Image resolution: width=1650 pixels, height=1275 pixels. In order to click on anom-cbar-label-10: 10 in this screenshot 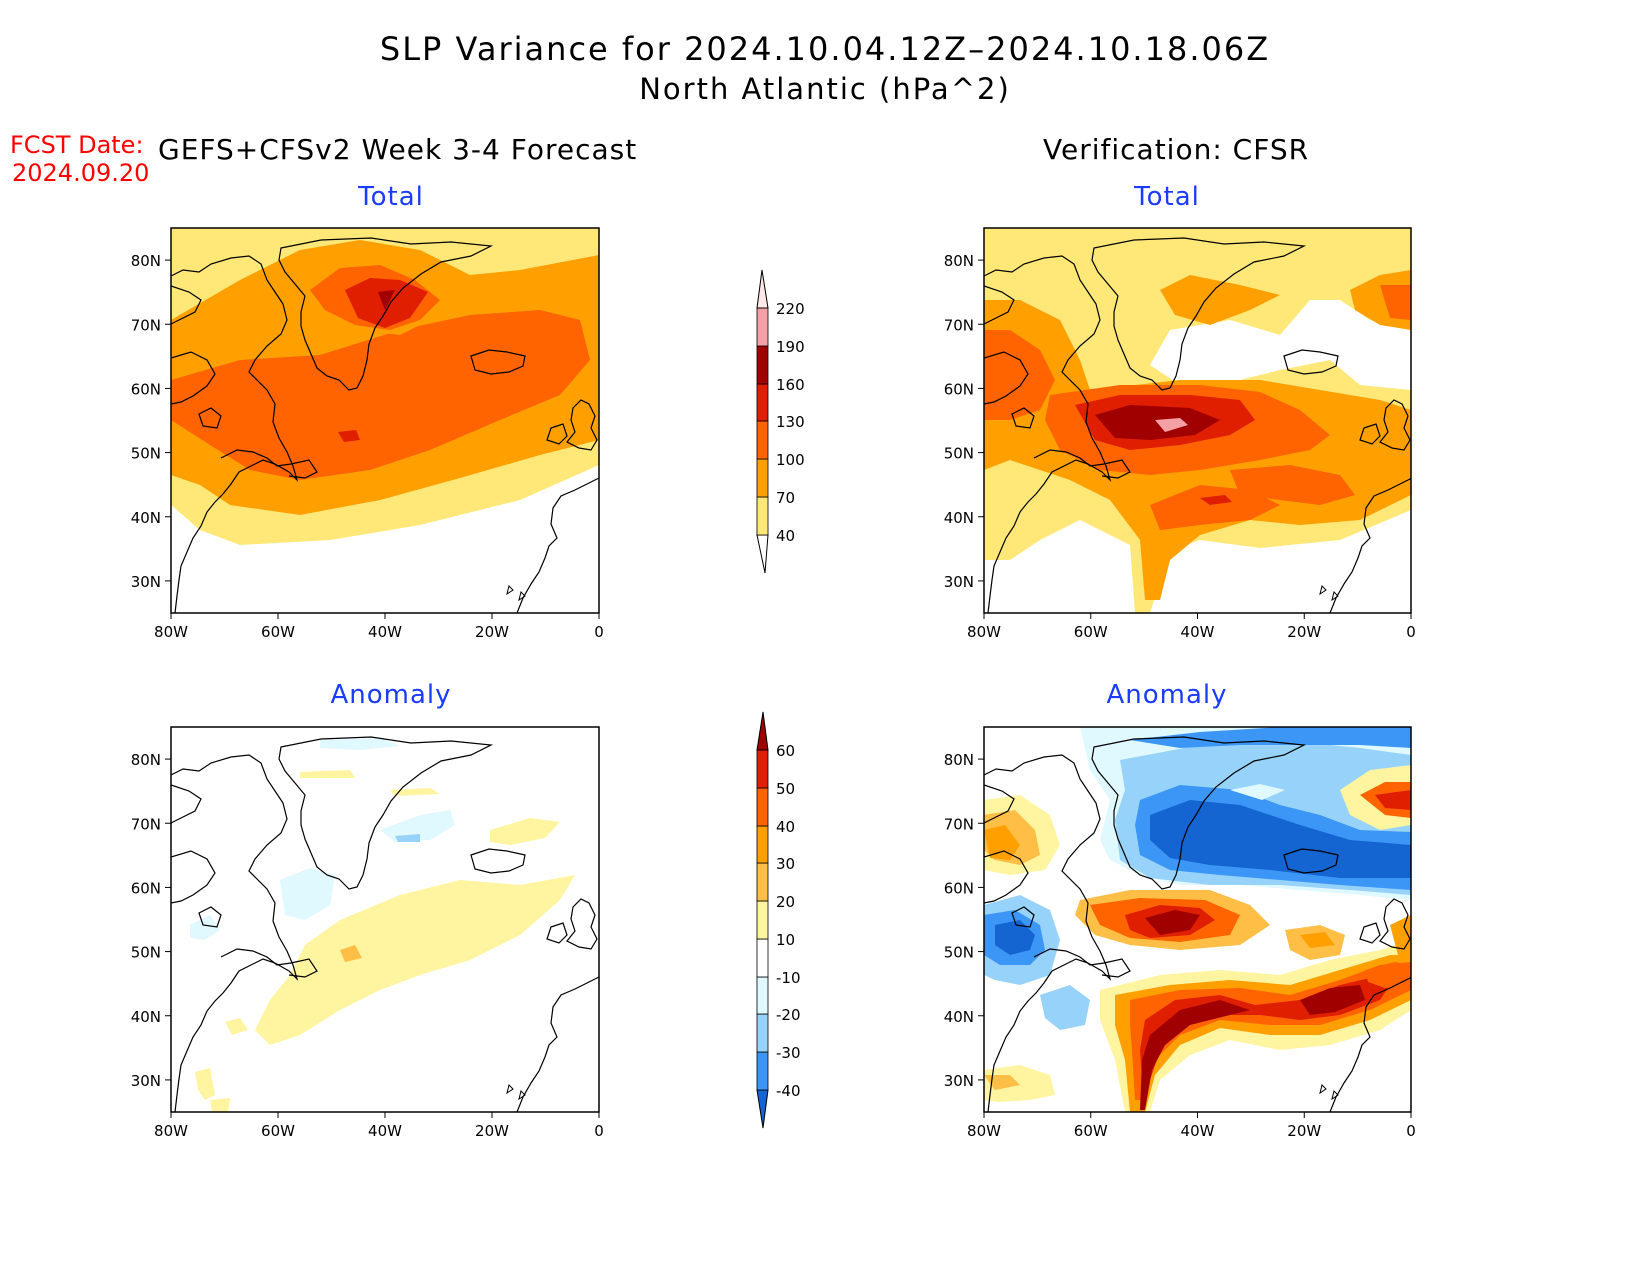, I will do `click(785, 940)`.